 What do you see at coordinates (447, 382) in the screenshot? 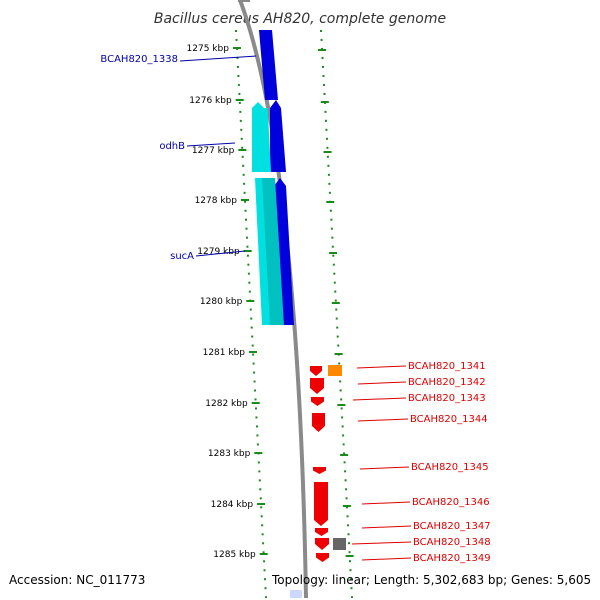
I see `right-gene-label: BCAH820_1342` at bounding box center [447, 382].